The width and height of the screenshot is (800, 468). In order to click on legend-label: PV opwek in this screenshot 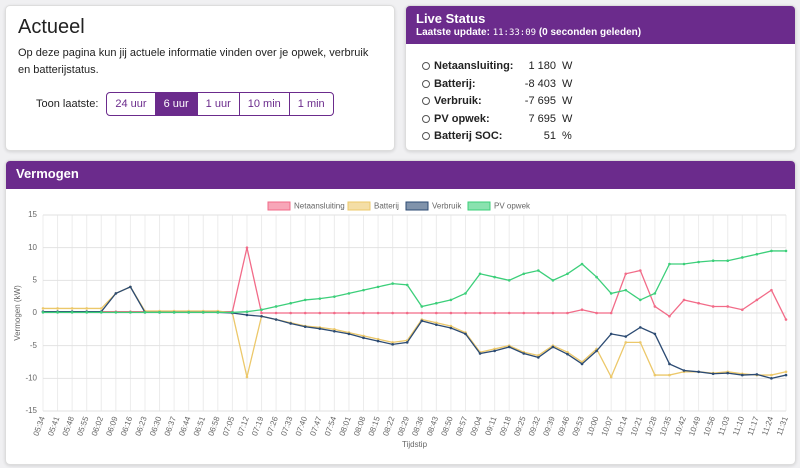, I will do `click(512, 206)`.